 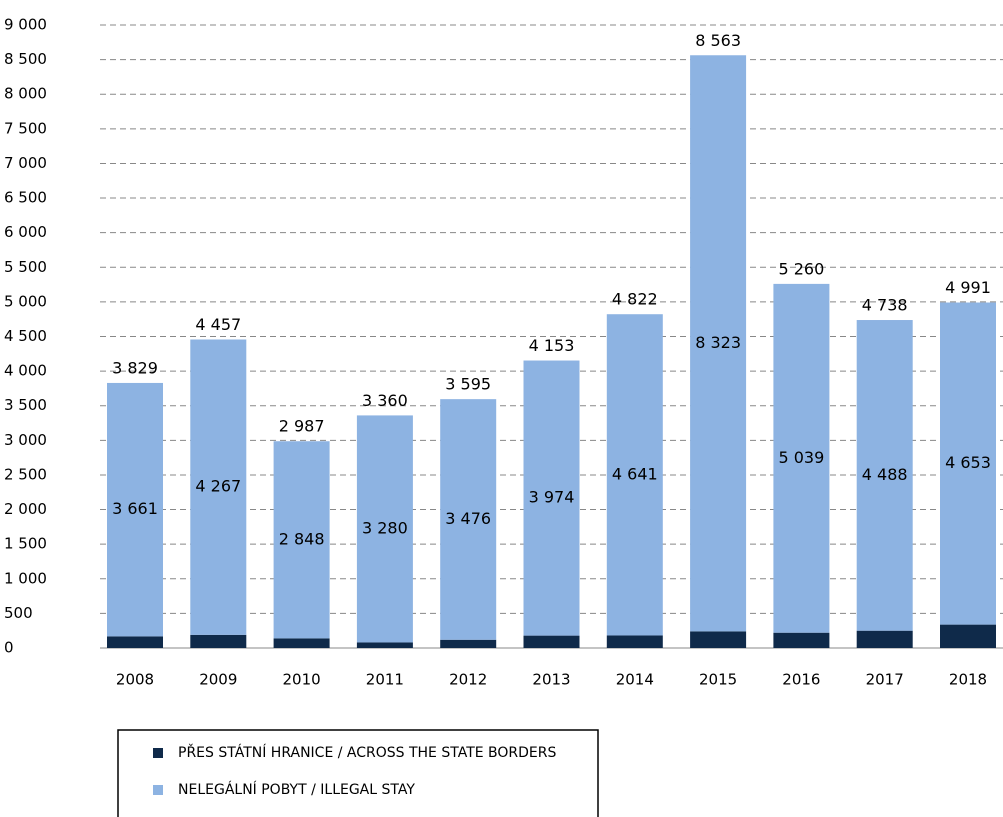 What do you see at coordinates (552, 345) in the screenshot?
I see `total-label: 4 153` at bounding box center [552, 345].